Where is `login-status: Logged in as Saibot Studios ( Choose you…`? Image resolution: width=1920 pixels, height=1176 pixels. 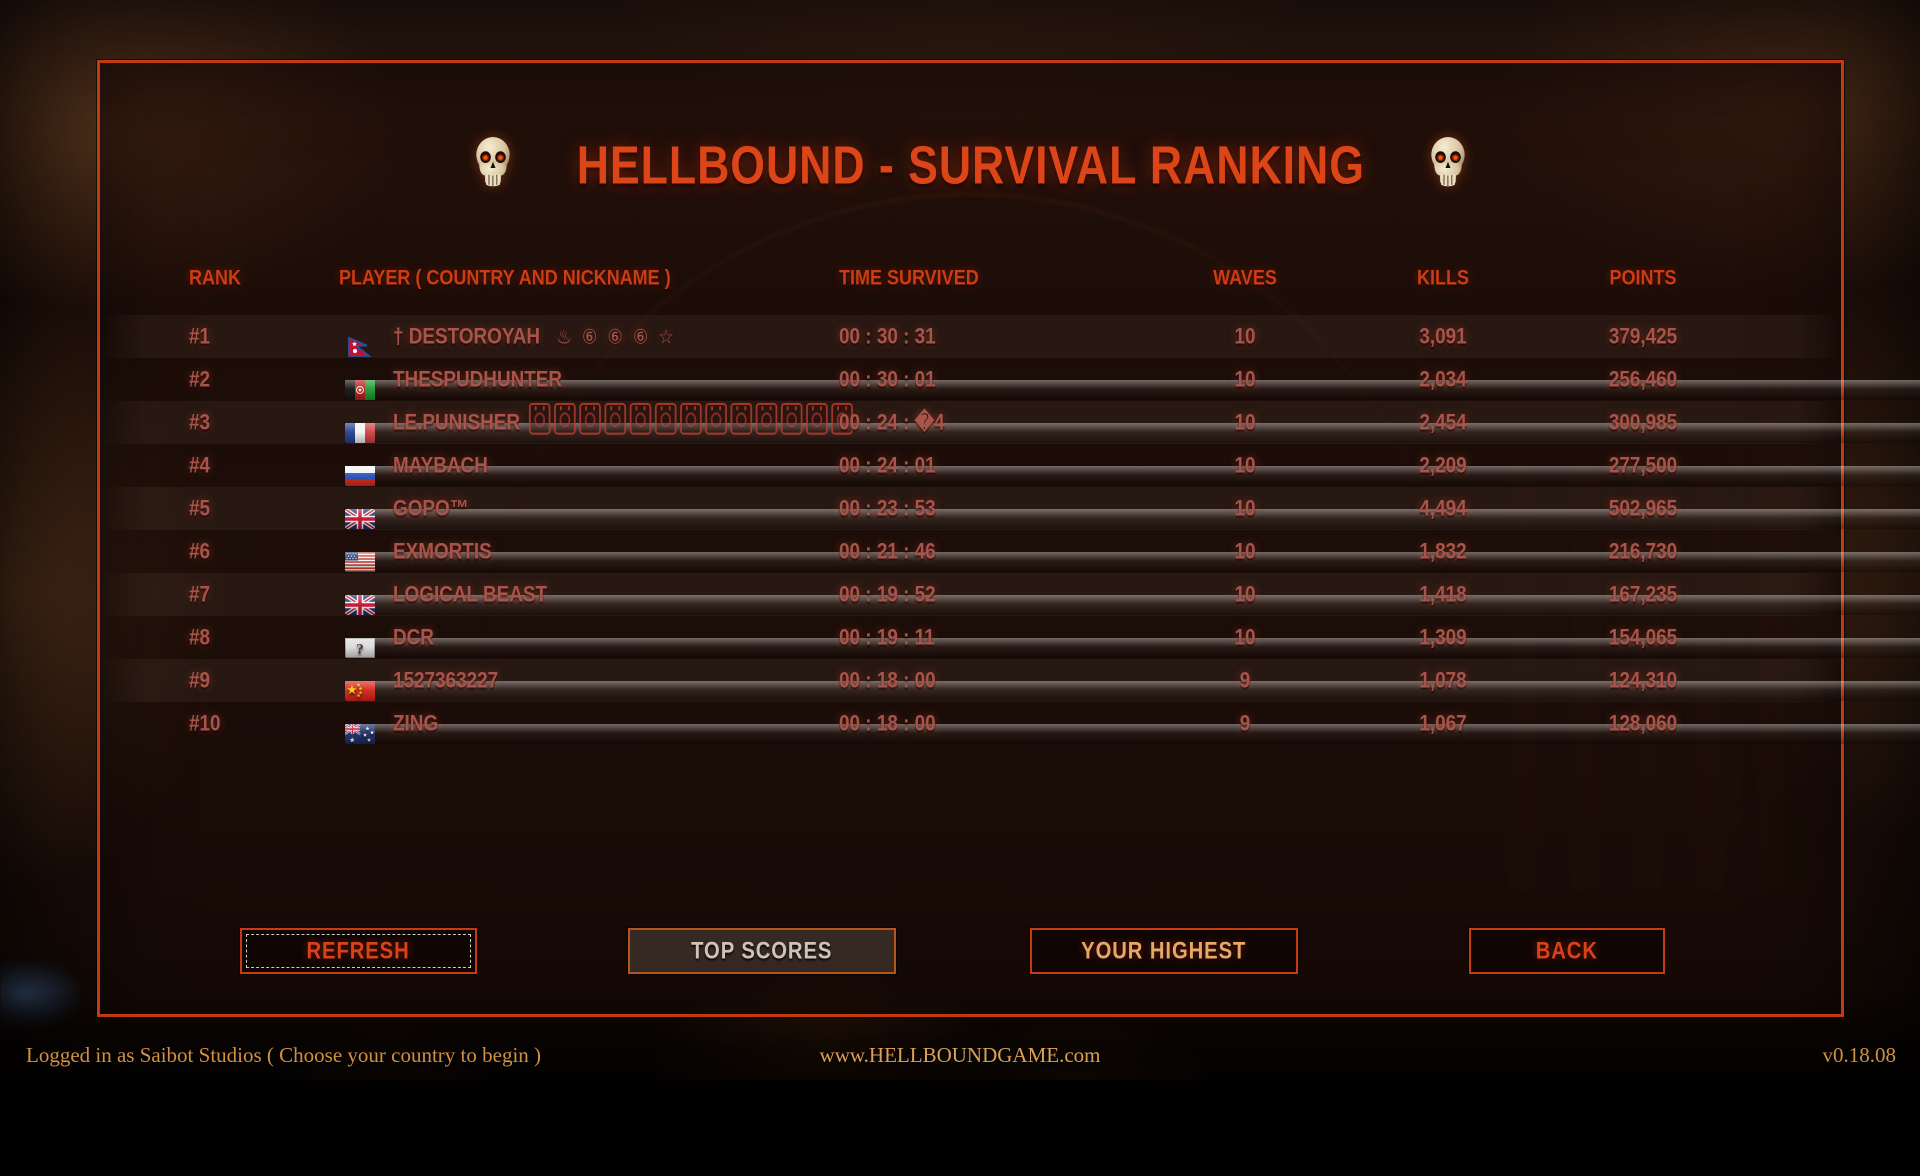
login-status: Logged in as Saibot Studios ( Choose you… is located at coordinates (284, 1055).